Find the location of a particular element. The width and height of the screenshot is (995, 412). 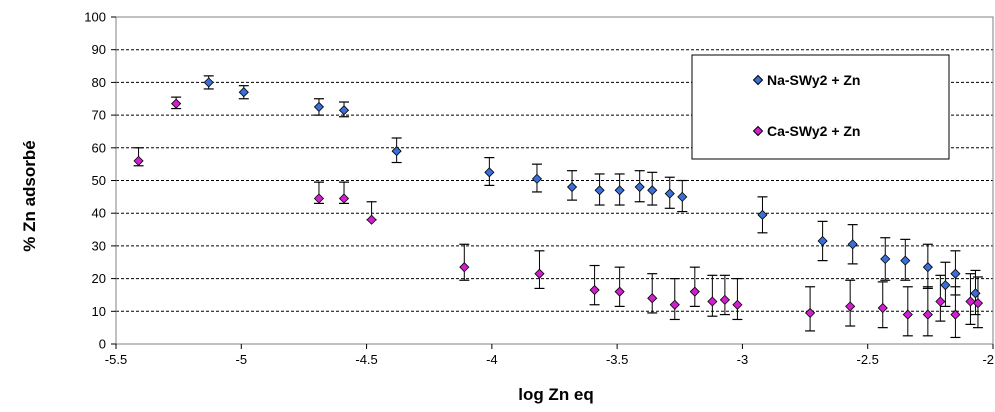

legend-box is located at coordinates (820, 107).